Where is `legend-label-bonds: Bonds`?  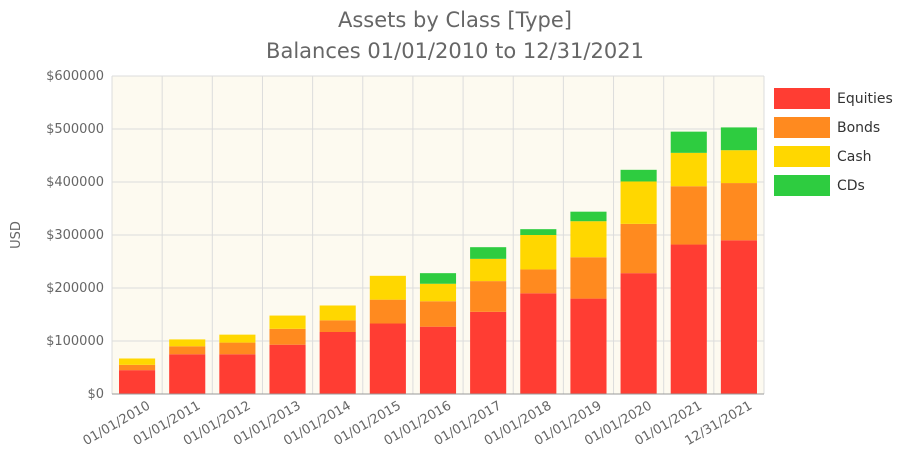 legend-label-bonds: Bonds is located at coordinates (858, 128).